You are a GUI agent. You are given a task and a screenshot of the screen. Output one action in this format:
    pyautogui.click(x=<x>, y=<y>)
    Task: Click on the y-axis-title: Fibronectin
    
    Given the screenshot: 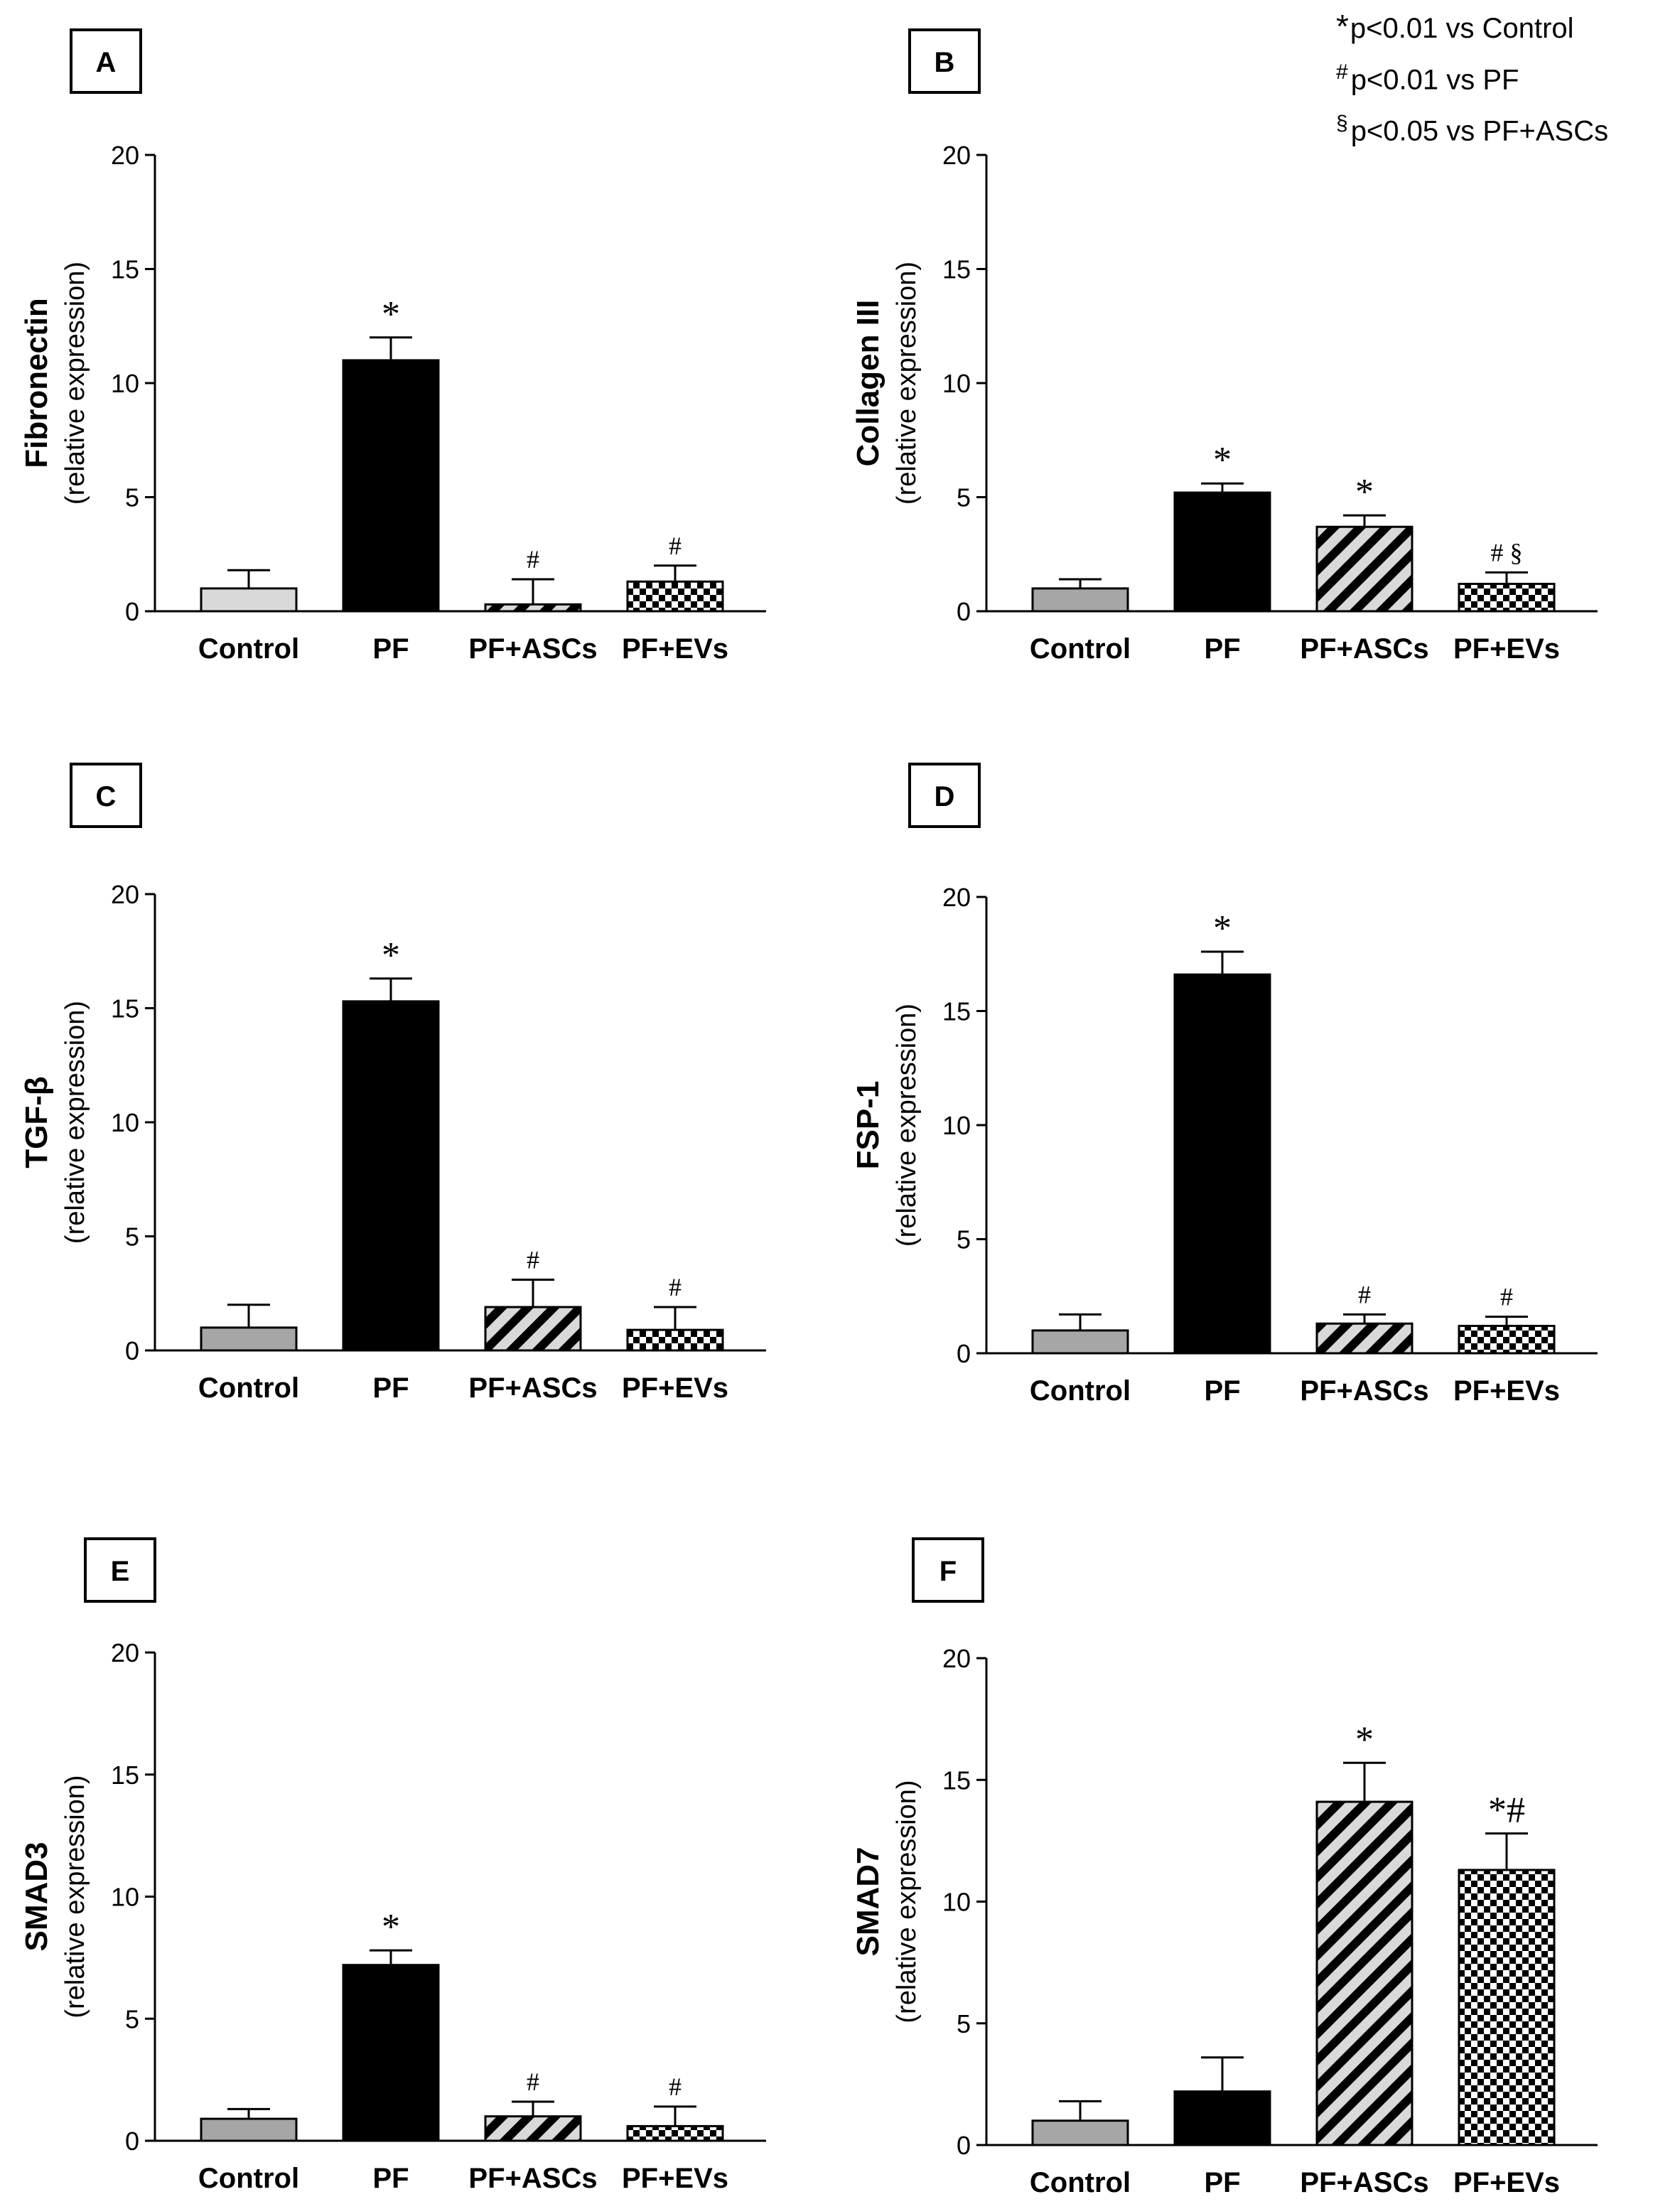 What is the action you would take?
    pyautogui.click(x=36, y=383)
    